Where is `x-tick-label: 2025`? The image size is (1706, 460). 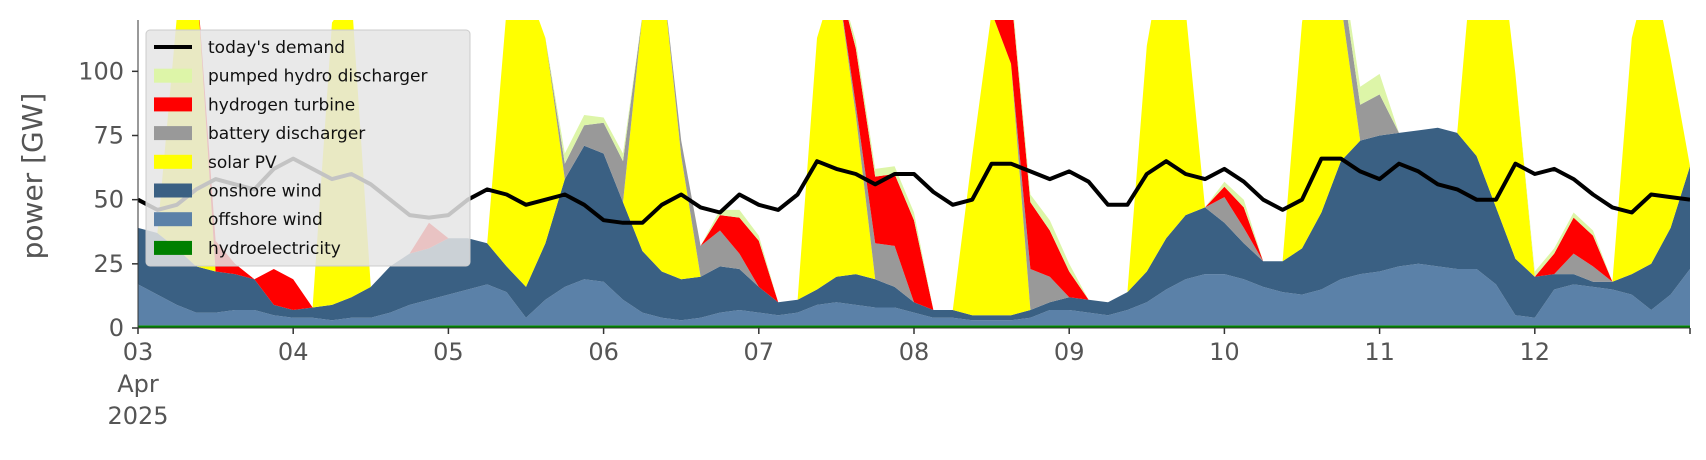 x-tick-label: 2025 is located at coordinates (137, 416).